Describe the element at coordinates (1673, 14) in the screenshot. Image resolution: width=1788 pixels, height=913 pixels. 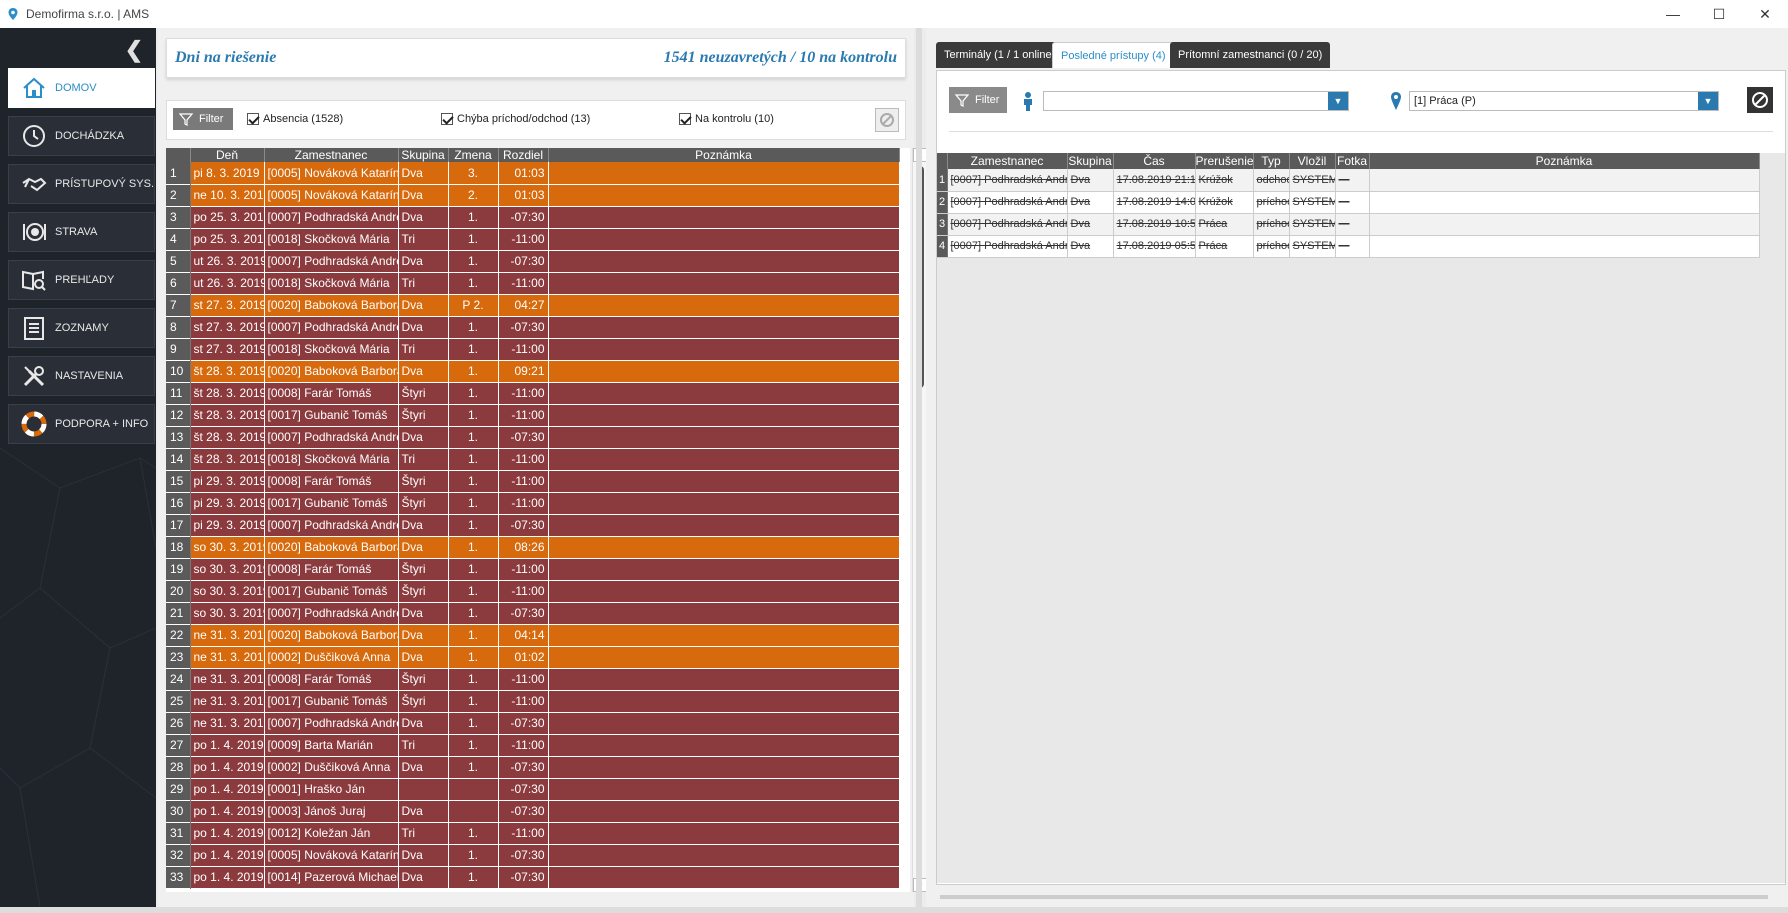
I see `minimize-button: —` at that location.